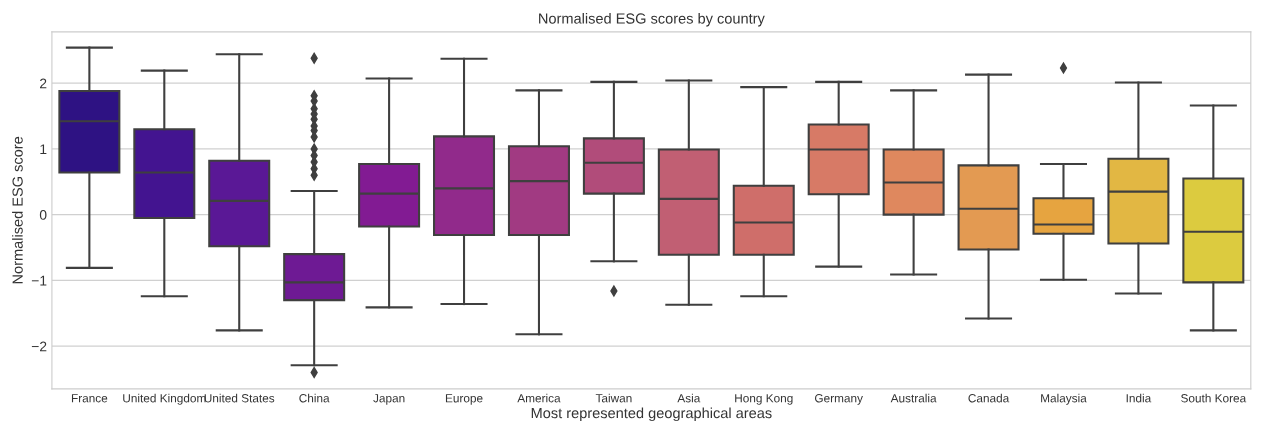 This screenshot has width=1266, height=425. What do you see at coordinates (689, 398) in the screenshot?
I see `x-tick-label: Asia` at bounding box center [689, 398].